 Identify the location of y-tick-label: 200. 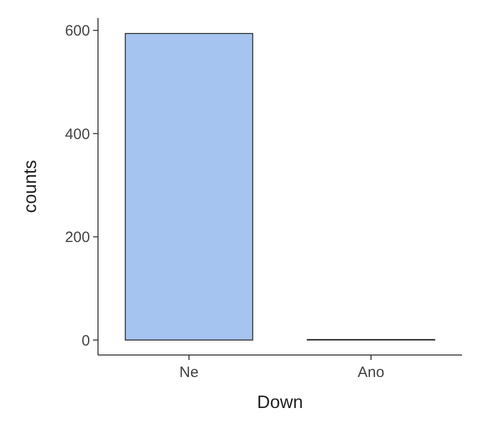
(77, 237).